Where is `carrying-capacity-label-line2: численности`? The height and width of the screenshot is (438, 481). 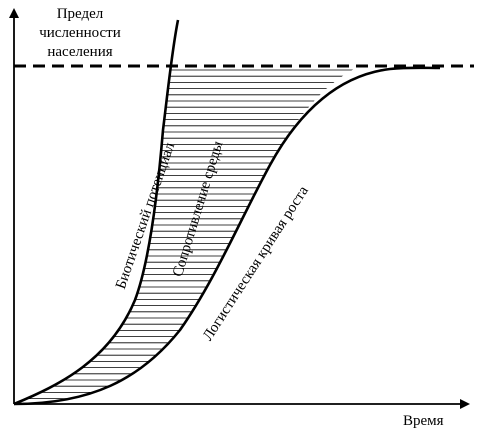
carrying-capacity-label-line2: численности is located at coordinates (80, 33).